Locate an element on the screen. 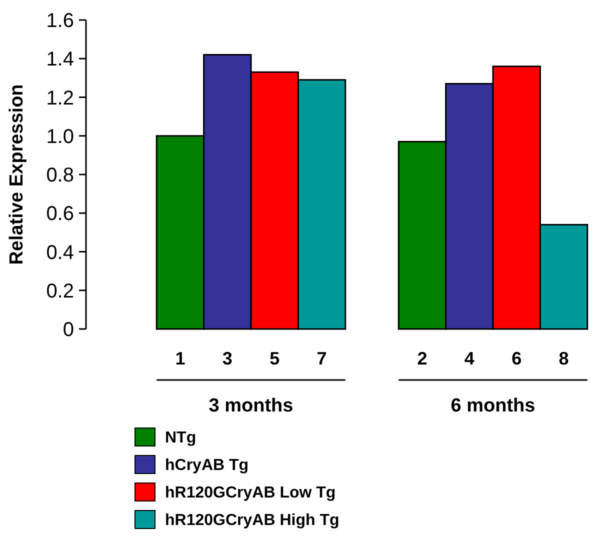 The image size is (614, 548). y-tick-label: 0.4 is located at coordinates (60, 253).